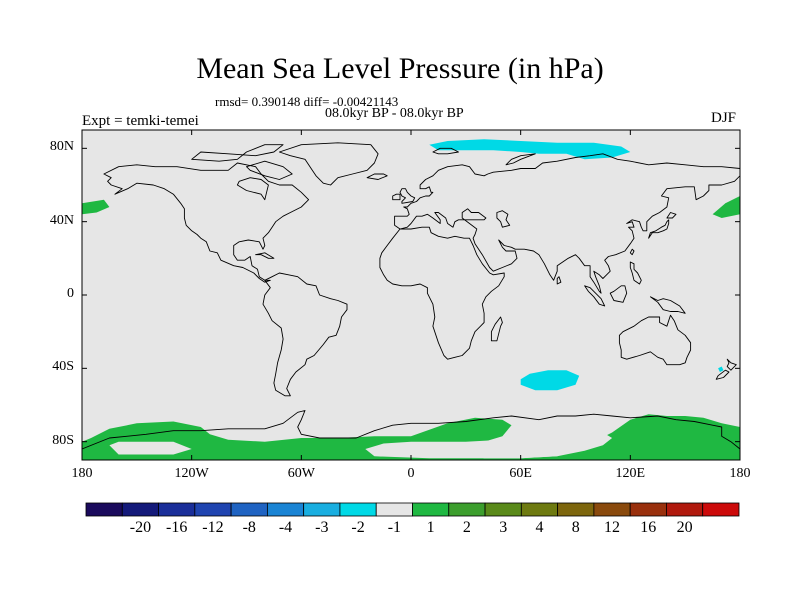 Image resolution: width=800 pixels, height=600 pixels. What do you see at coordinates (61, 147) in the screenshot?
I see `y-tick-label: 80N` at bounding box center [61, 147].